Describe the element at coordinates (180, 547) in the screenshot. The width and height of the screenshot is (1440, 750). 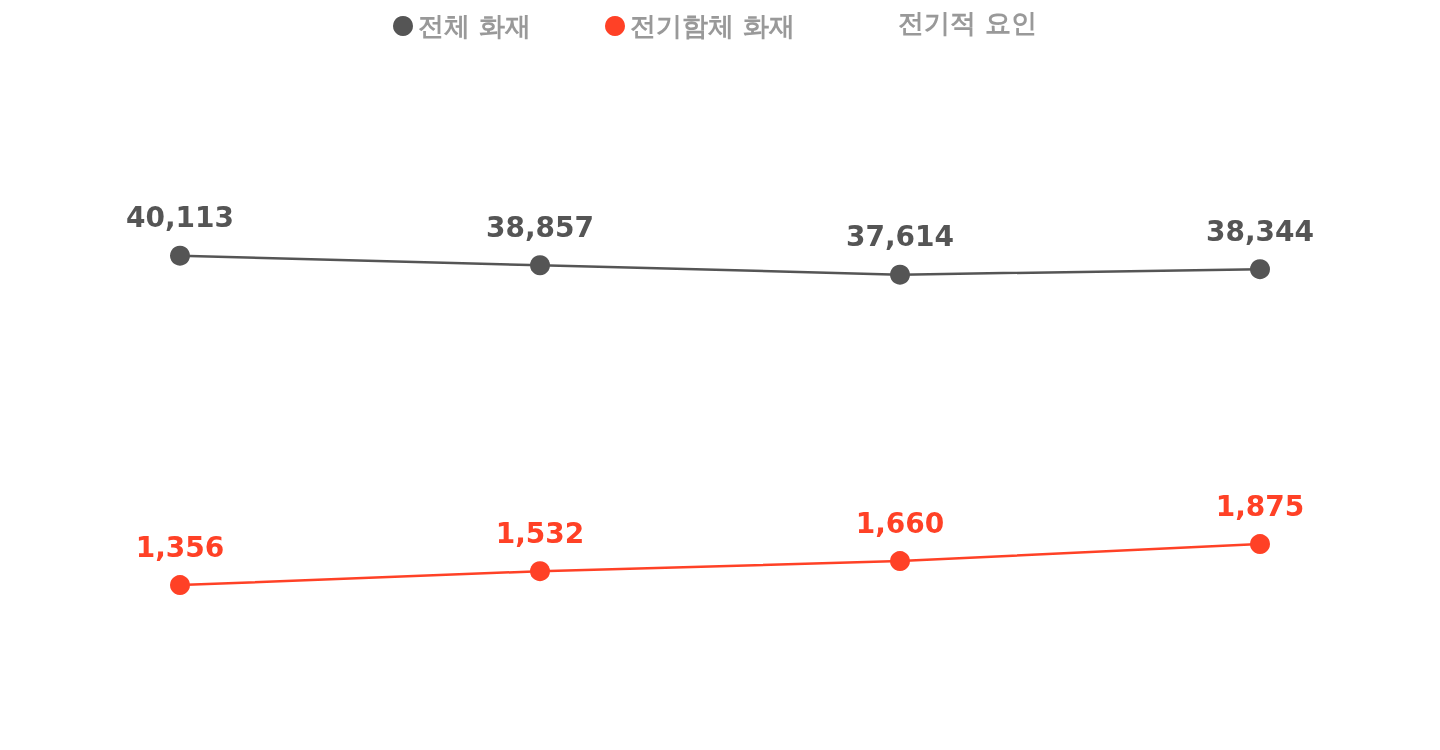
I see `data-label: 1,356` at that location.